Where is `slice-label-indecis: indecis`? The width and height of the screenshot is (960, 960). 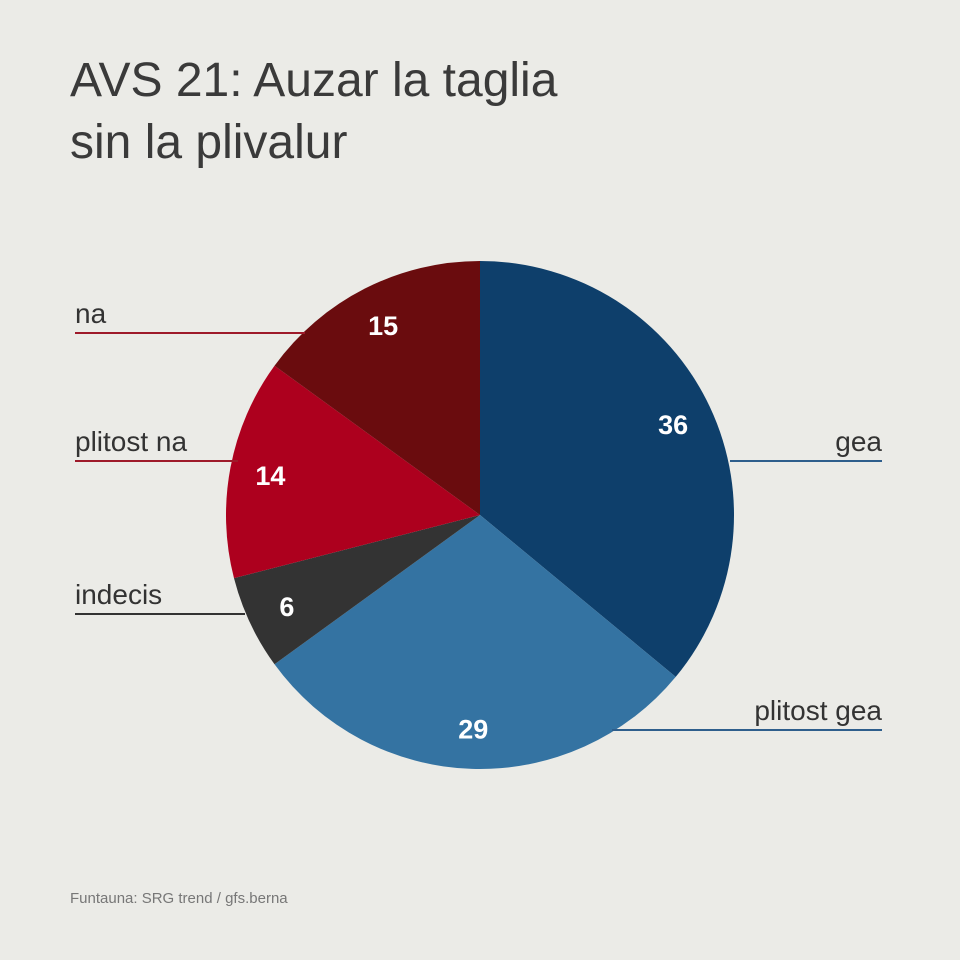
slice-label-indecis: indecis is located at coordinates (118, 594).